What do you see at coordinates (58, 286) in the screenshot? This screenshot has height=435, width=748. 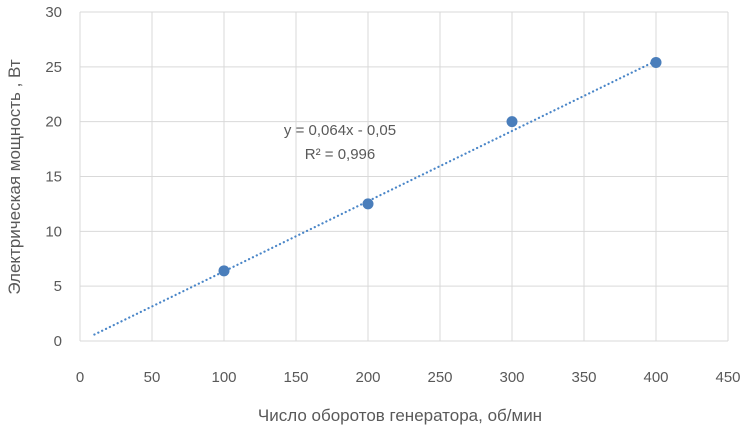 I see `y-tick-label: 5` at bounding box center [58, 286].